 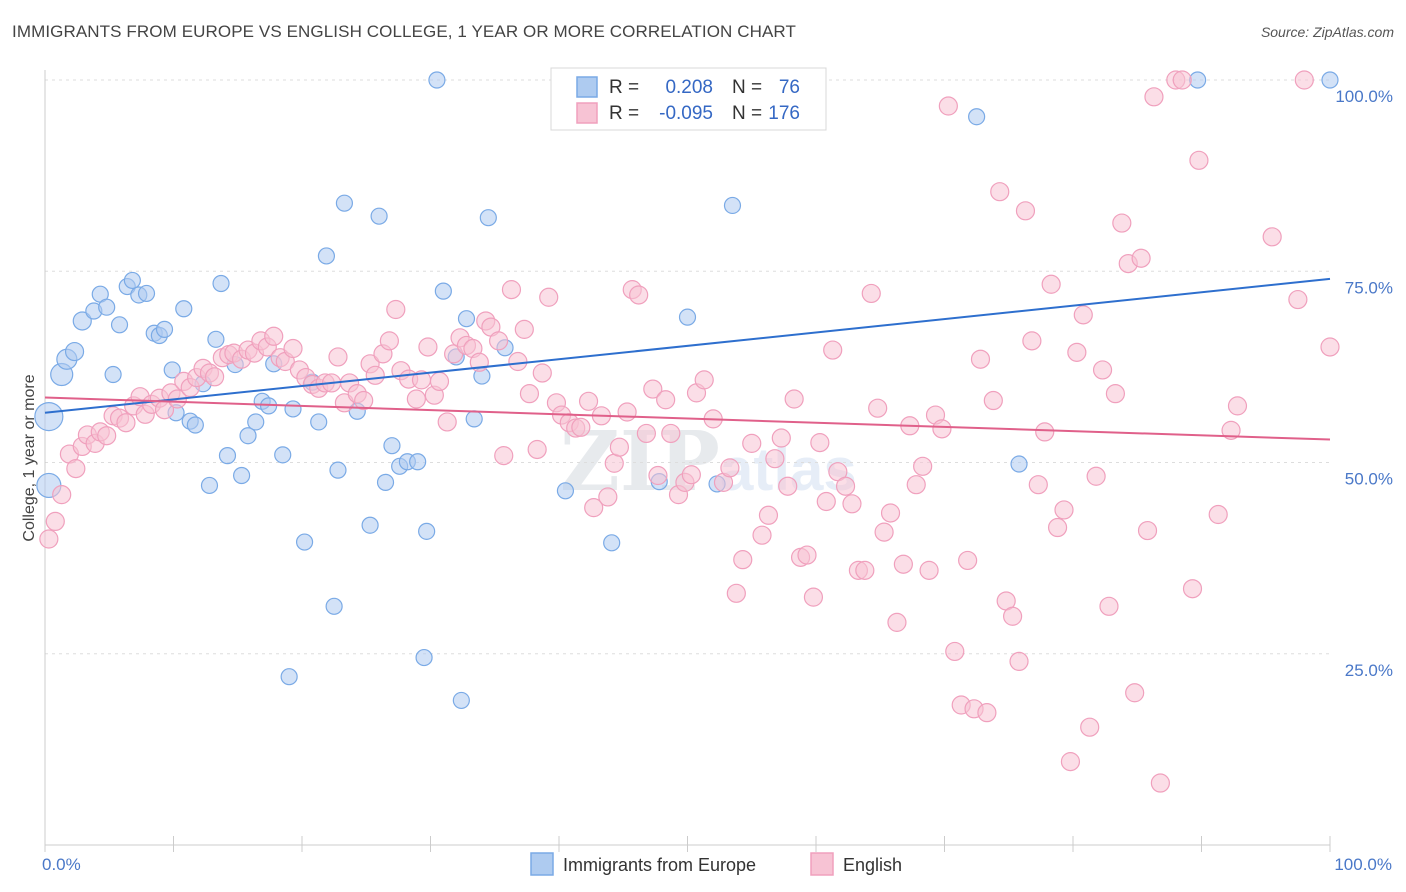 I want to click on bottom-legend-swatch-immigrants, so click(x=542, y=864).